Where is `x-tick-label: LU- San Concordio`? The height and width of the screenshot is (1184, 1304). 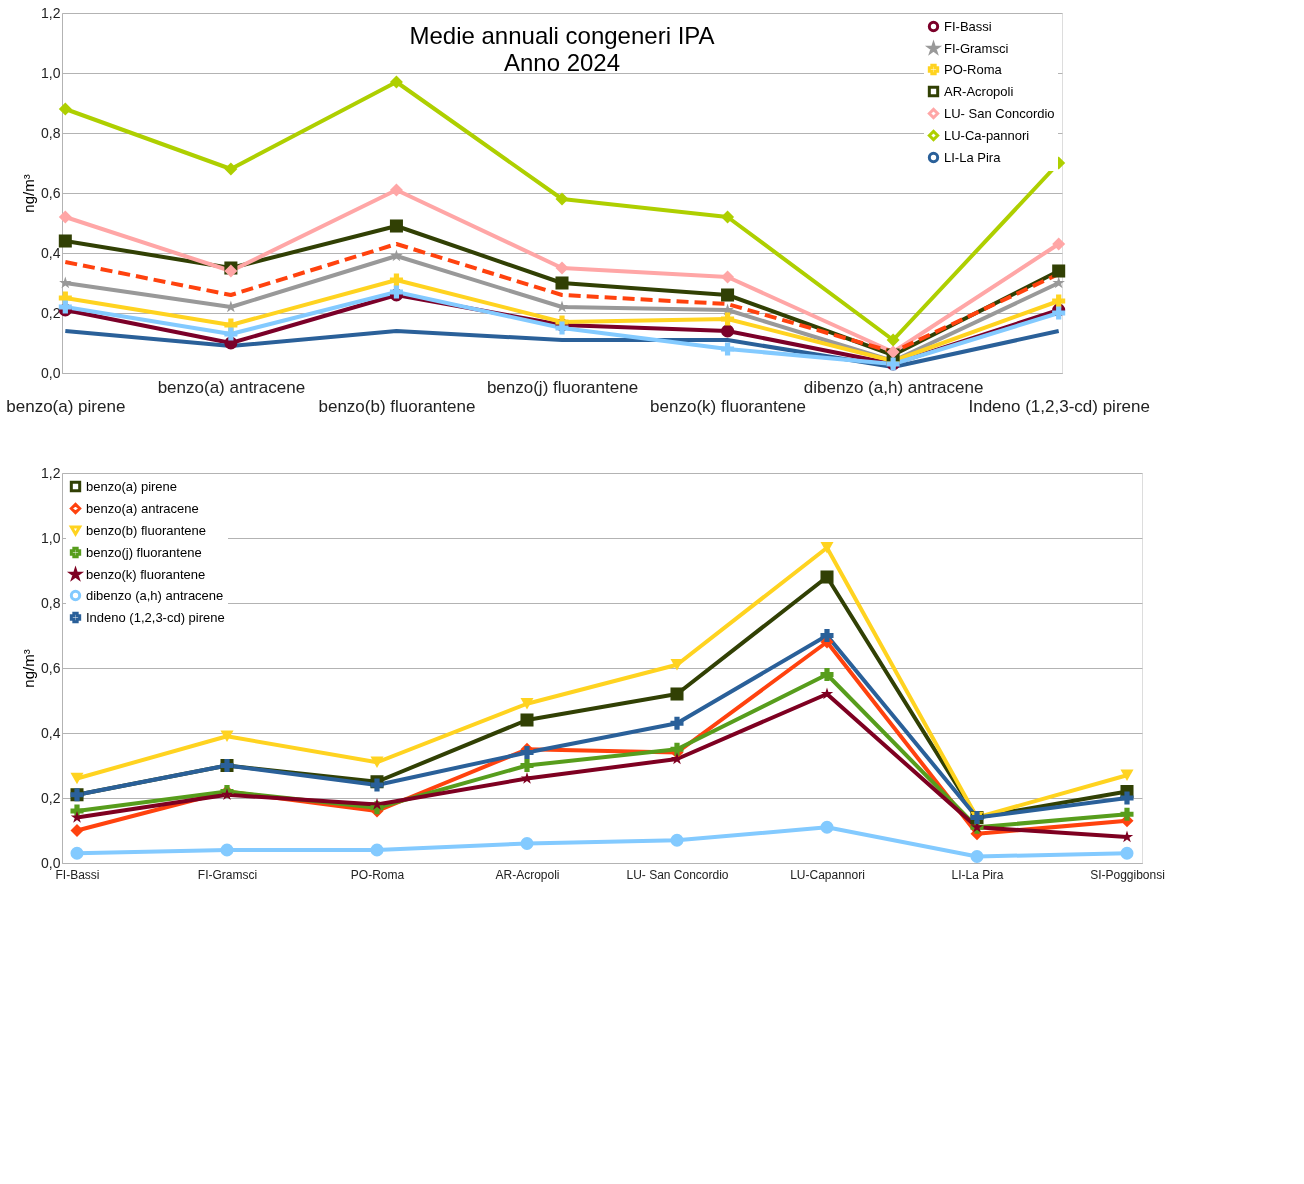
x-tick-label: LU- San Concordio is located at coordinates (677, 874).